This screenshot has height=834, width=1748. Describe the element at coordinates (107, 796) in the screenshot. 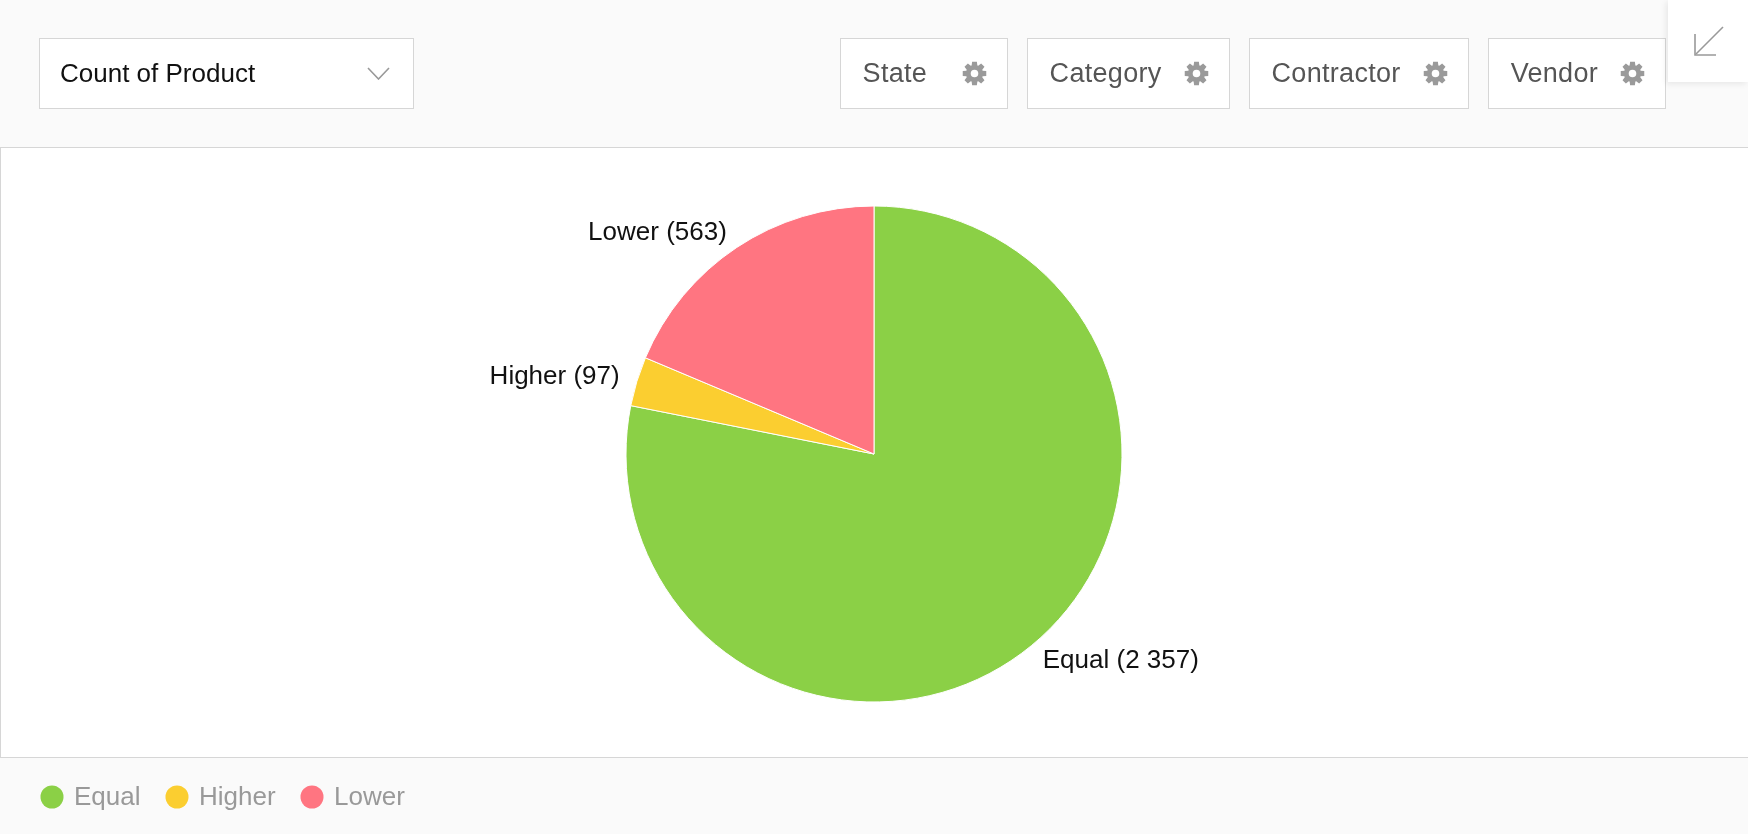

I see `legend-label: Equal` at that location.